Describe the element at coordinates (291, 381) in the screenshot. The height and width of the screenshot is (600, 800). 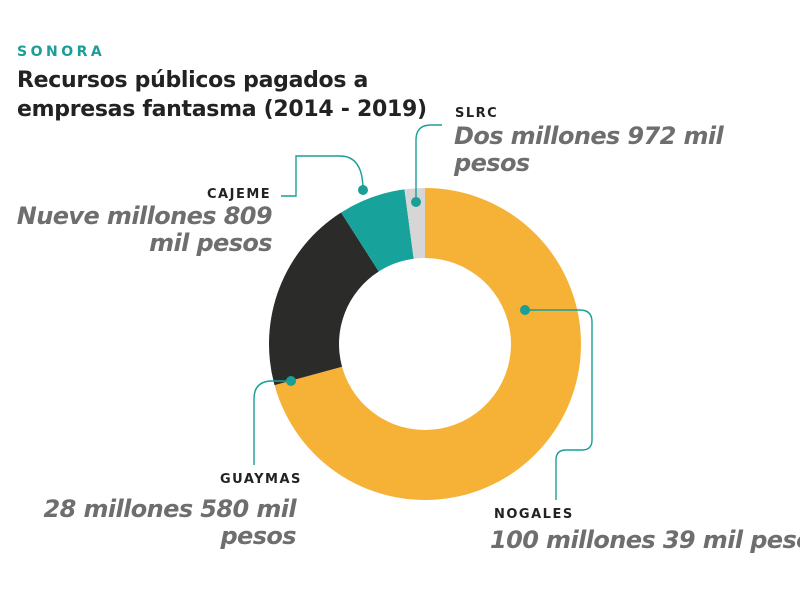
I see `leader-dot-guaymas` at that location.